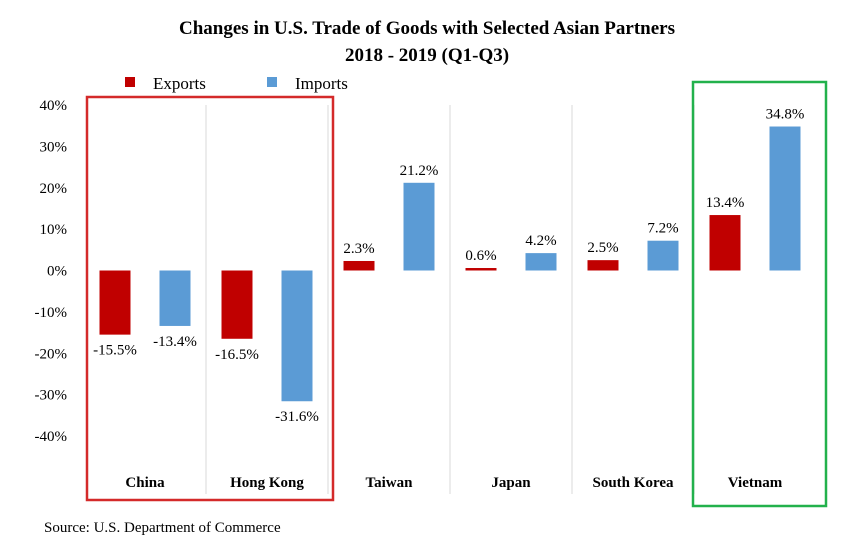  I want to click on data-label: 4.2%, so click(540, 241).